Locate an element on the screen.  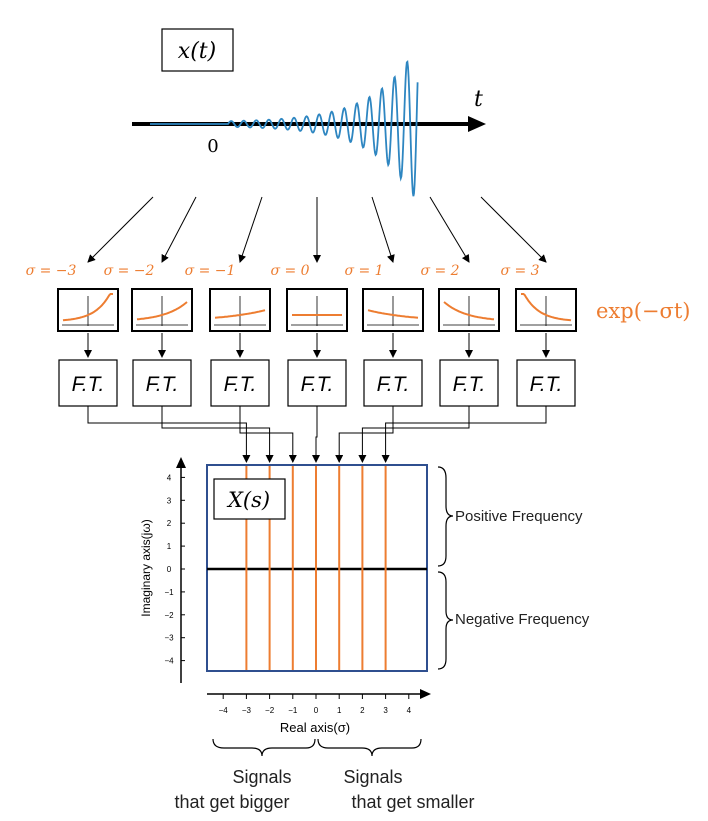
imag-axis-tick-label: −1 is located at coordinates (169, 592).